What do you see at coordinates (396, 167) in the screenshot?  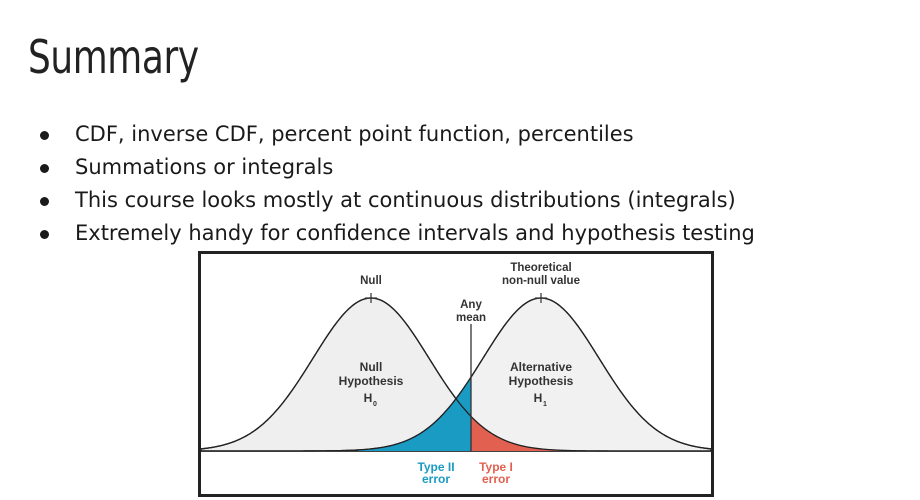 I see `bullet-item: Summations or integrals` at bounding box center [396, 167].